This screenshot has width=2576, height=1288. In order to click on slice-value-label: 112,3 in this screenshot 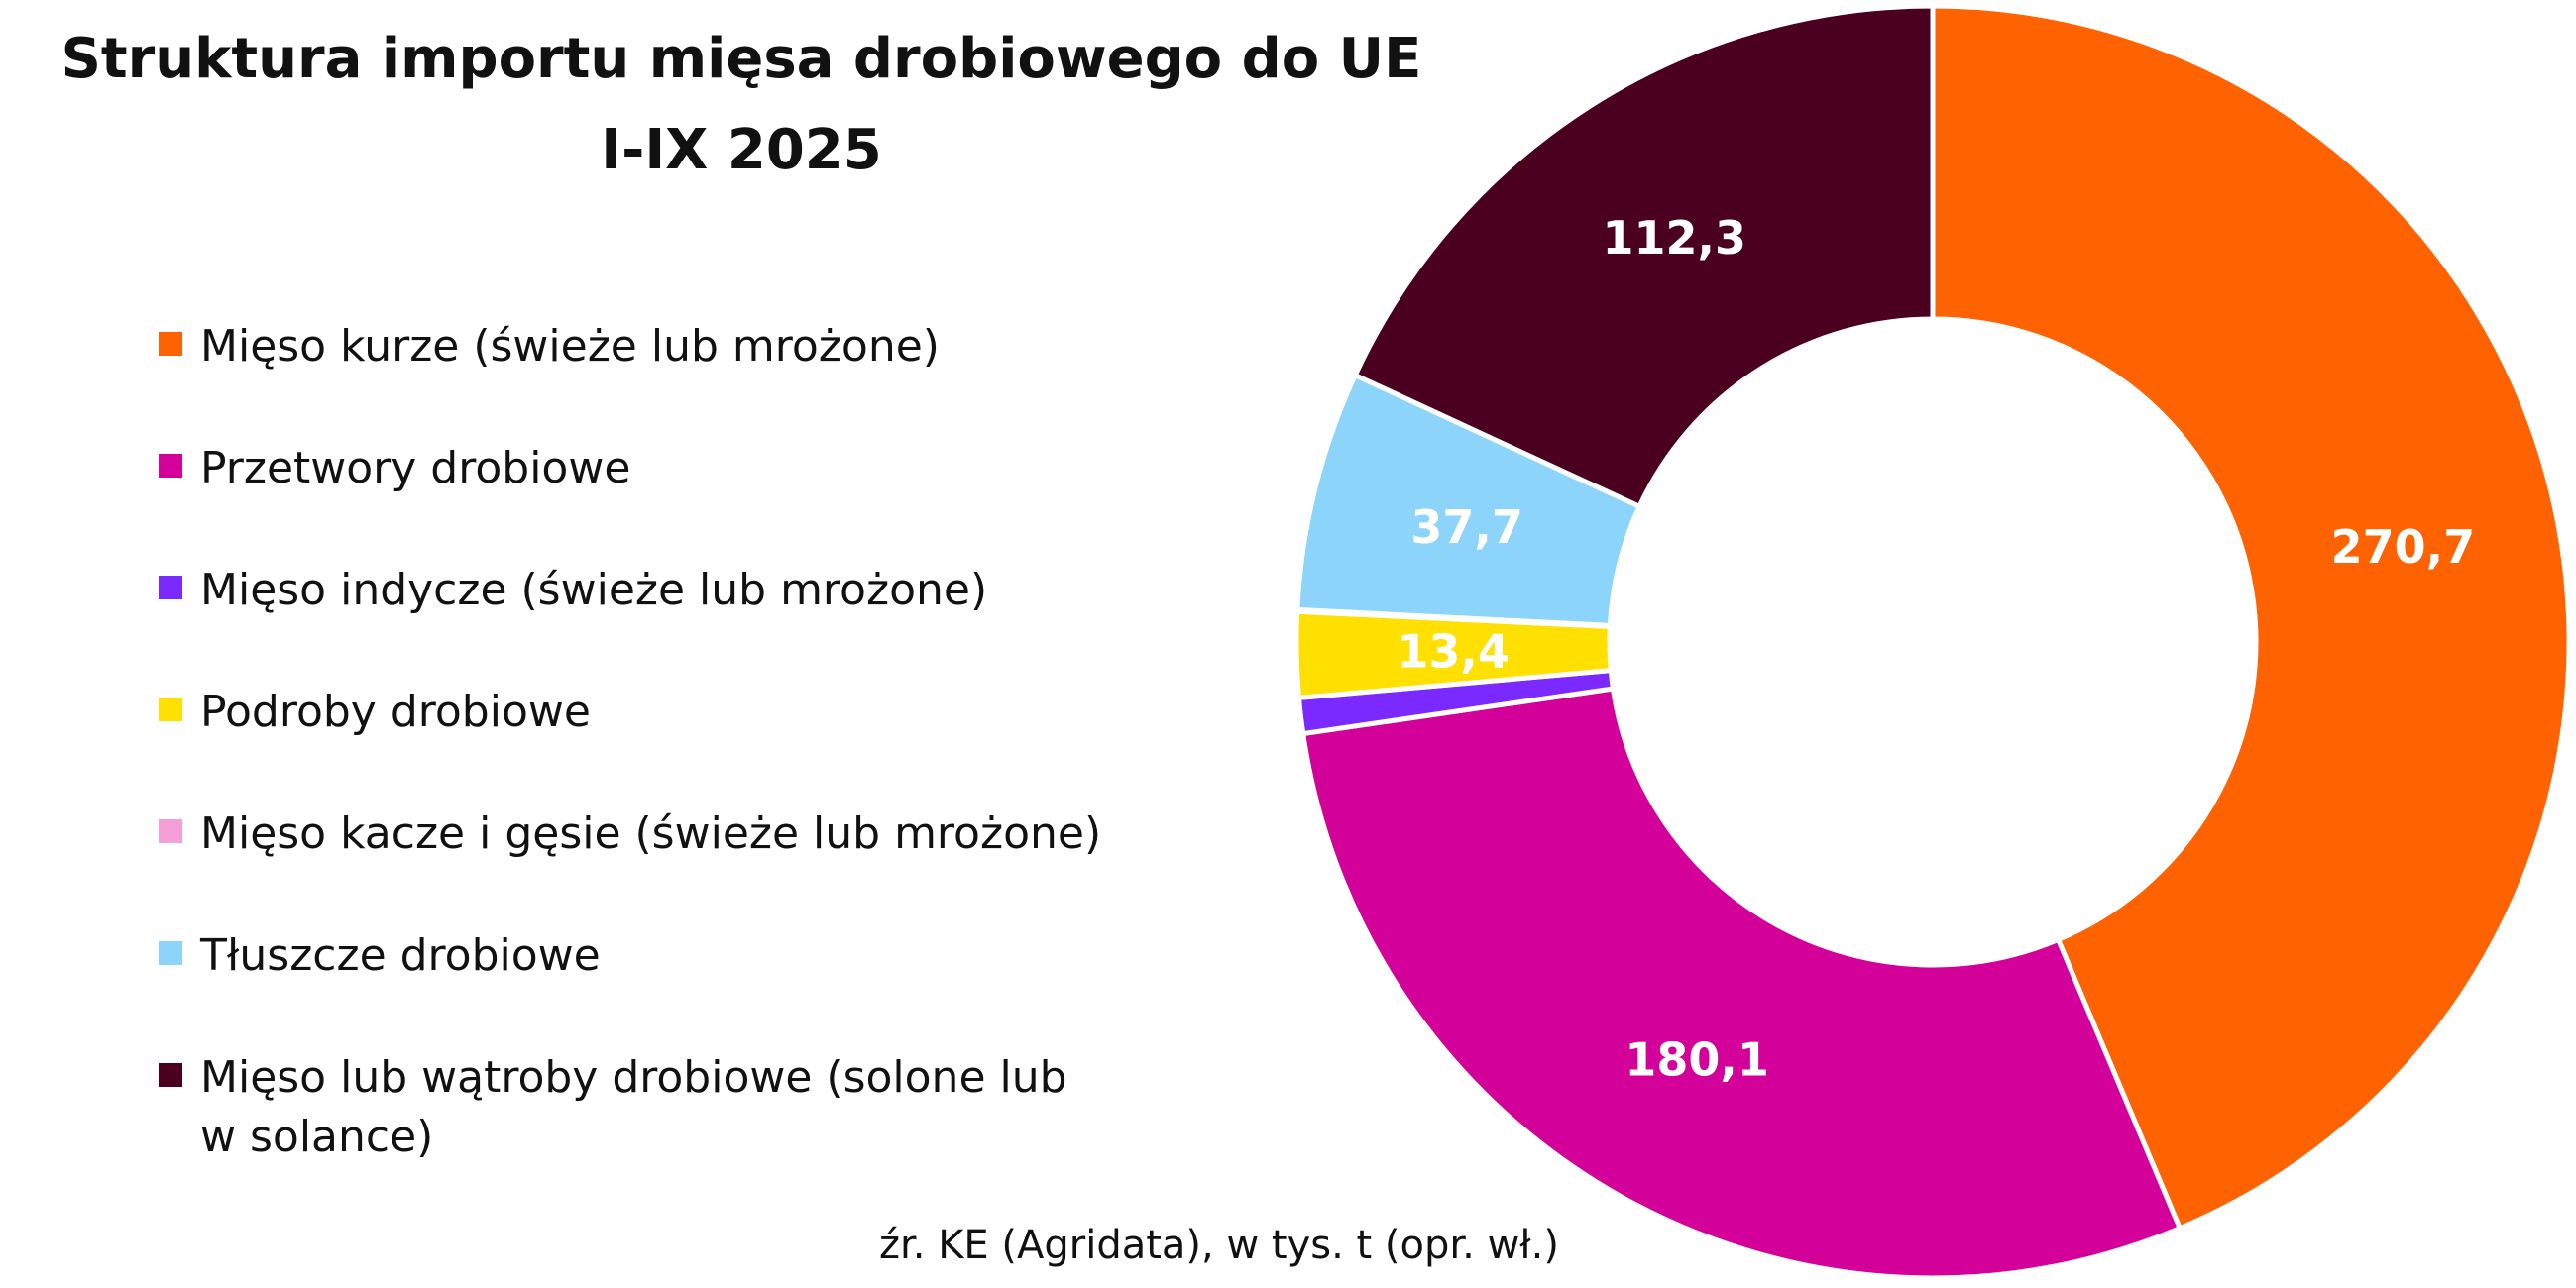, I will do `click(1674, 238)`.